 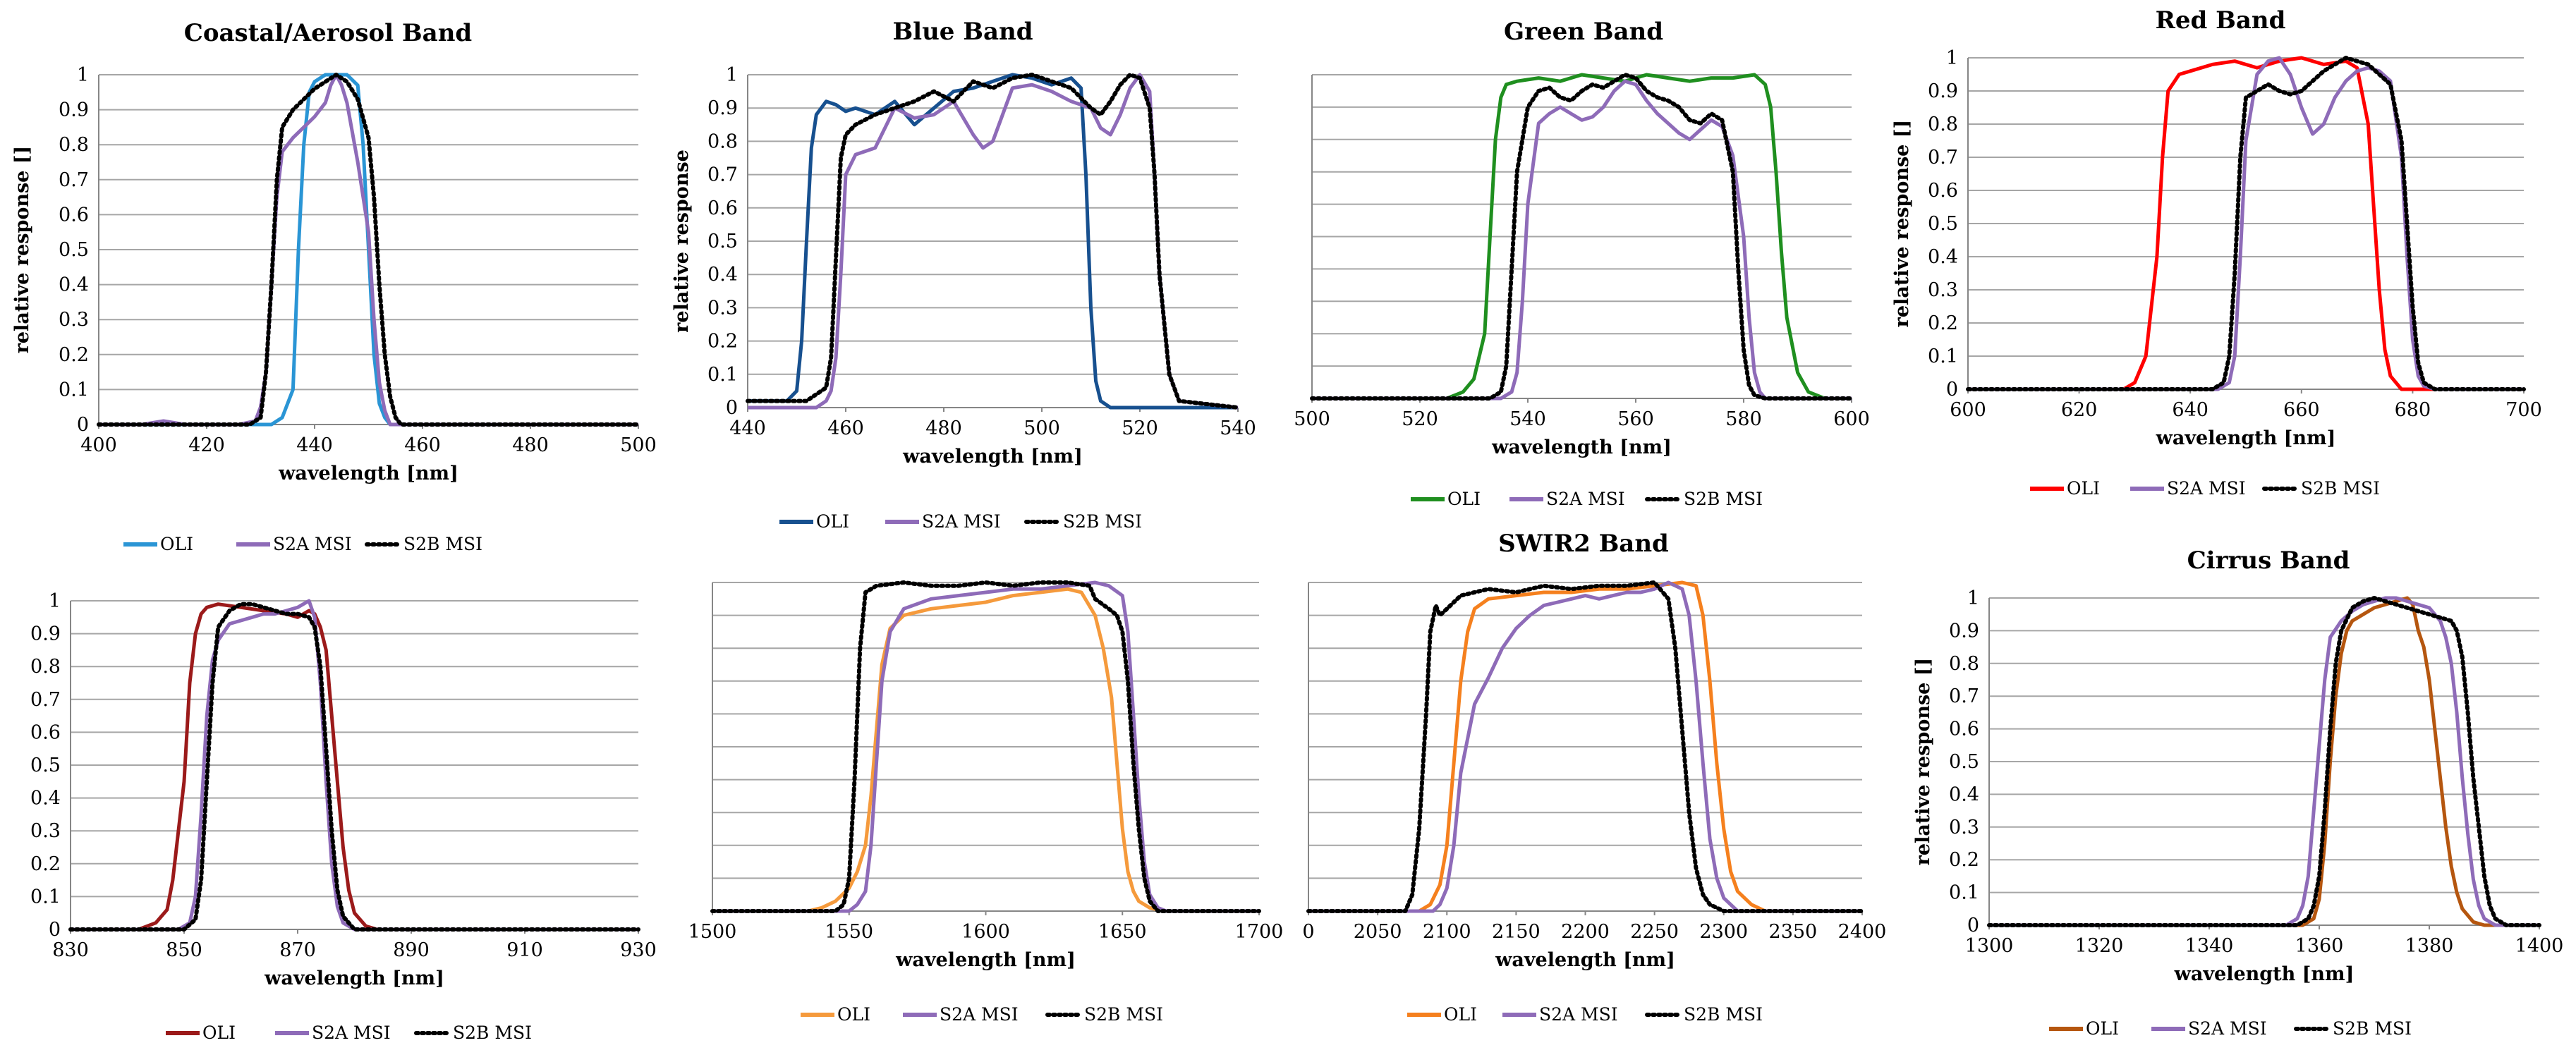 What do you see at coordinates (1943, 191) in the screenshot?
I see `red-y-tick-label: 0.6` at bounding box center [1943, 191].